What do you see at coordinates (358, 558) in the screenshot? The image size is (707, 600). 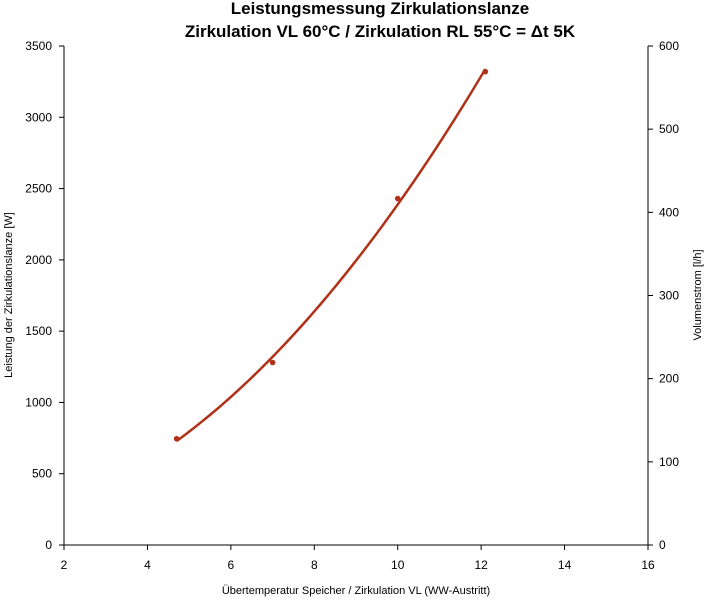 I see `x-ticks: 2 4 6 8 10 12 14 16` at bounding box center [358, 558].